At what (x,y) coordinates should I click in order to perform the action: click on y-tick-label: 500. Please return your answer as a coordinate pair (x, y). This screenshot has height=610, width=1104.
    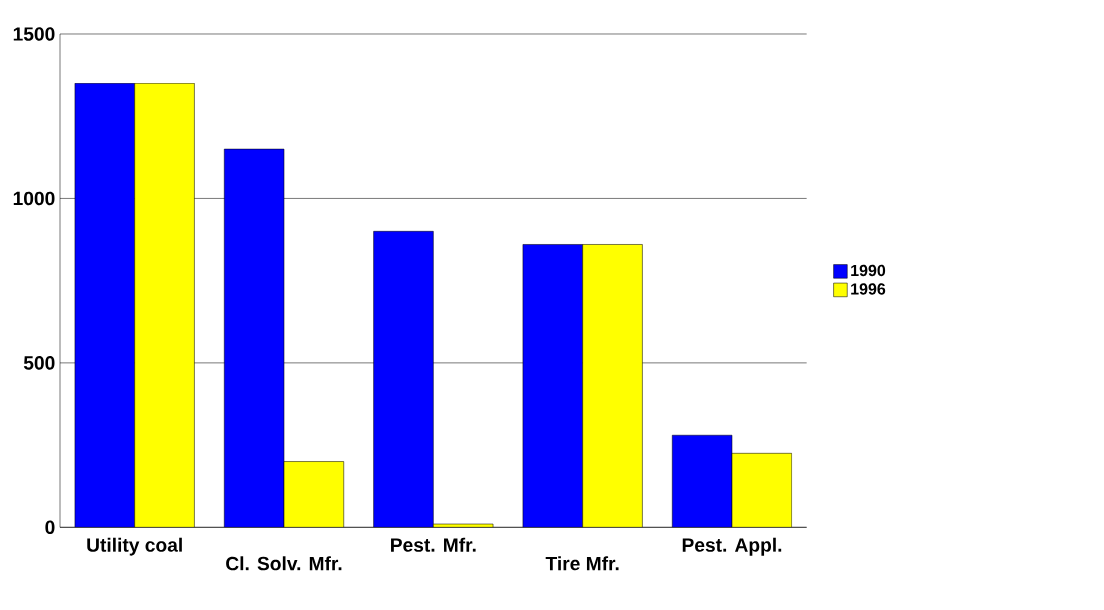
    Looking at the image, I should click on (39, 363).